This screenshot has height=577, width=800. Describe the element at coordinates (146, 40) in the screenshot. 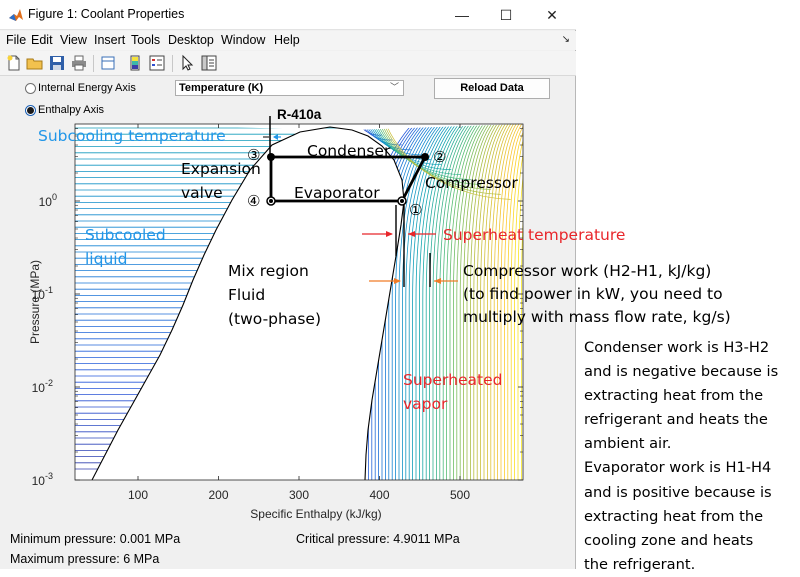

I see `menu-tools: Tools` at that location.